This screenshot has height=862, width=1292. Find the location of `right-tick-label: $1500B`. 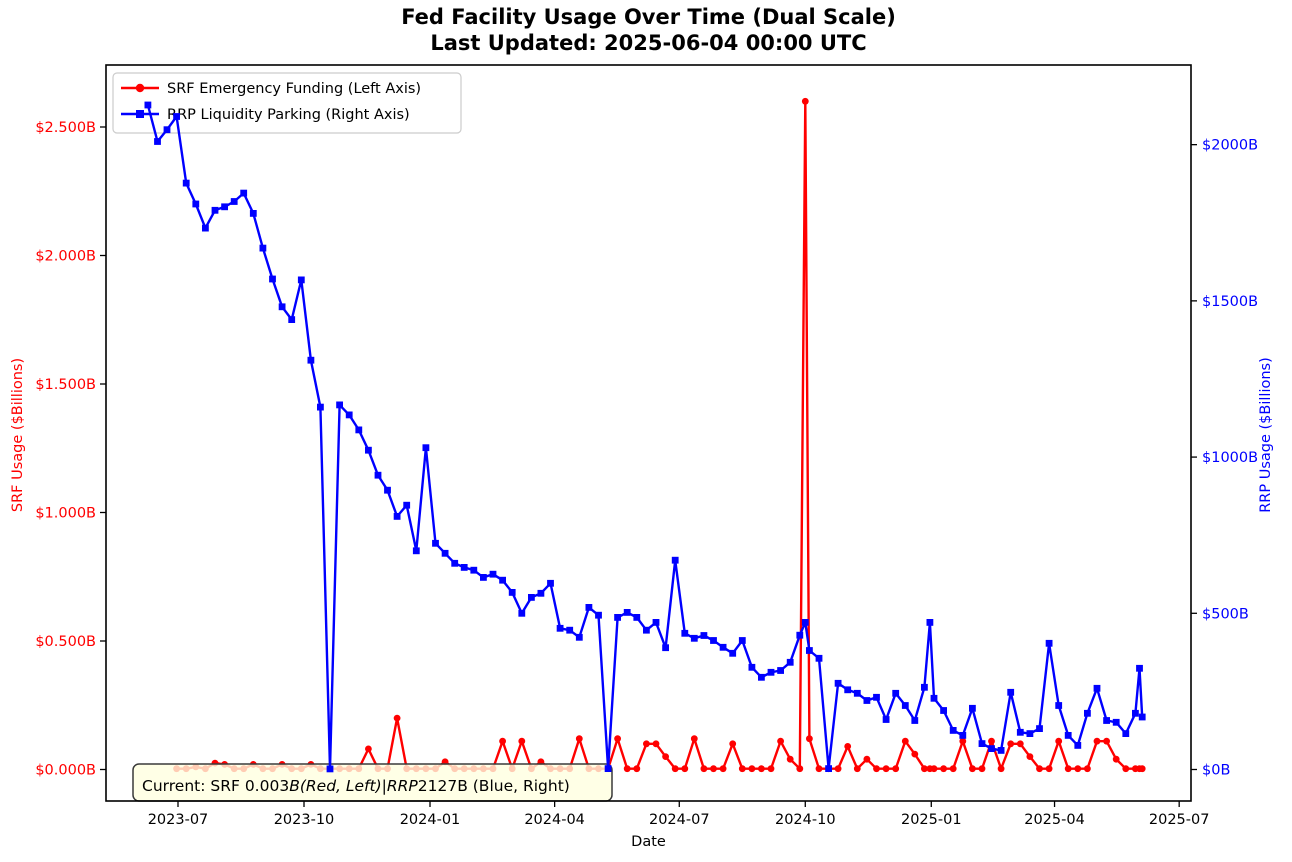

right-tick-label: $1500B is located at coordinates (1230, 302).